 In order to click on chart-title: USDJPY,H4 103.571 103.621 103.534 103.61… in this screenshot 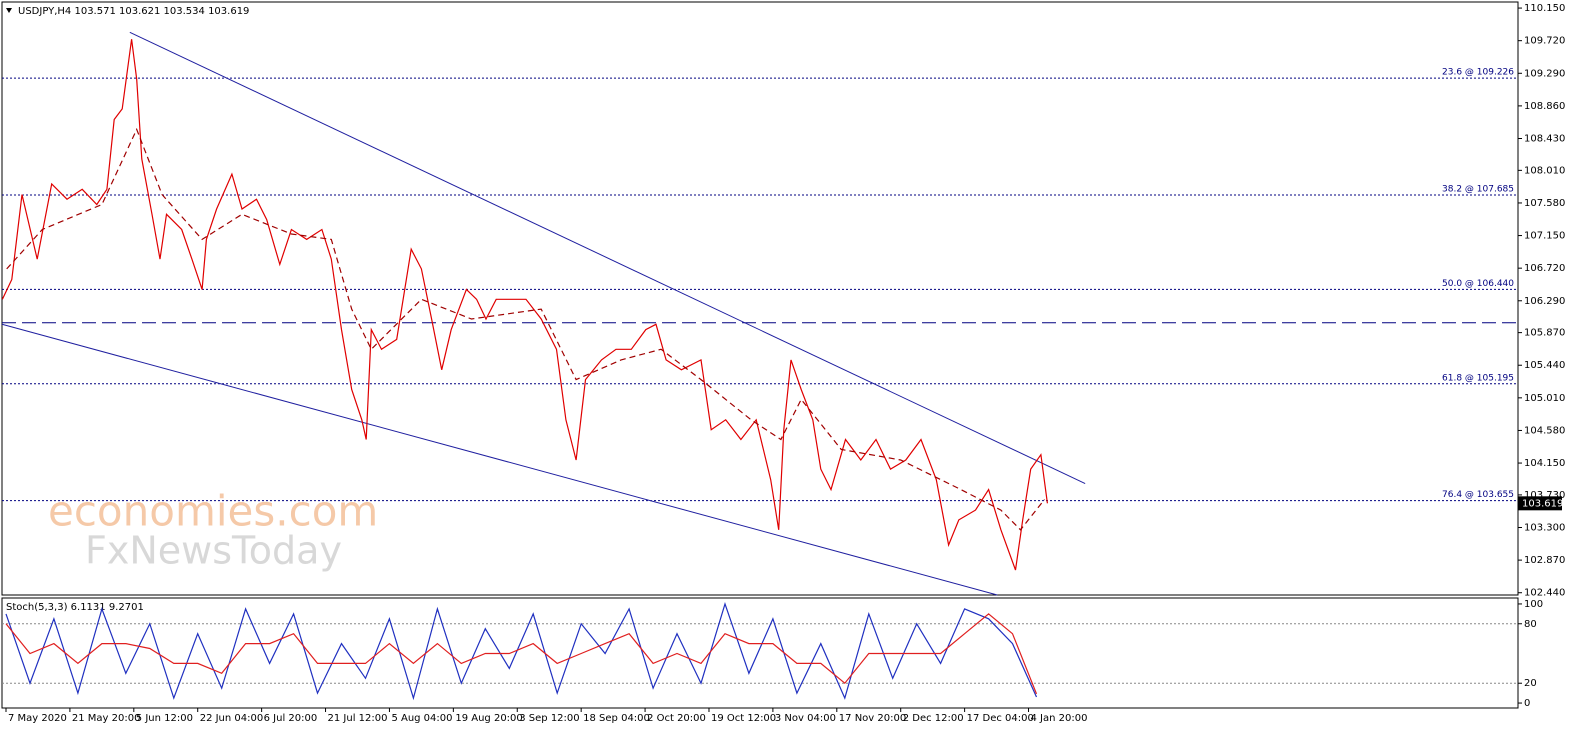, I will do `click(133, 11)`.